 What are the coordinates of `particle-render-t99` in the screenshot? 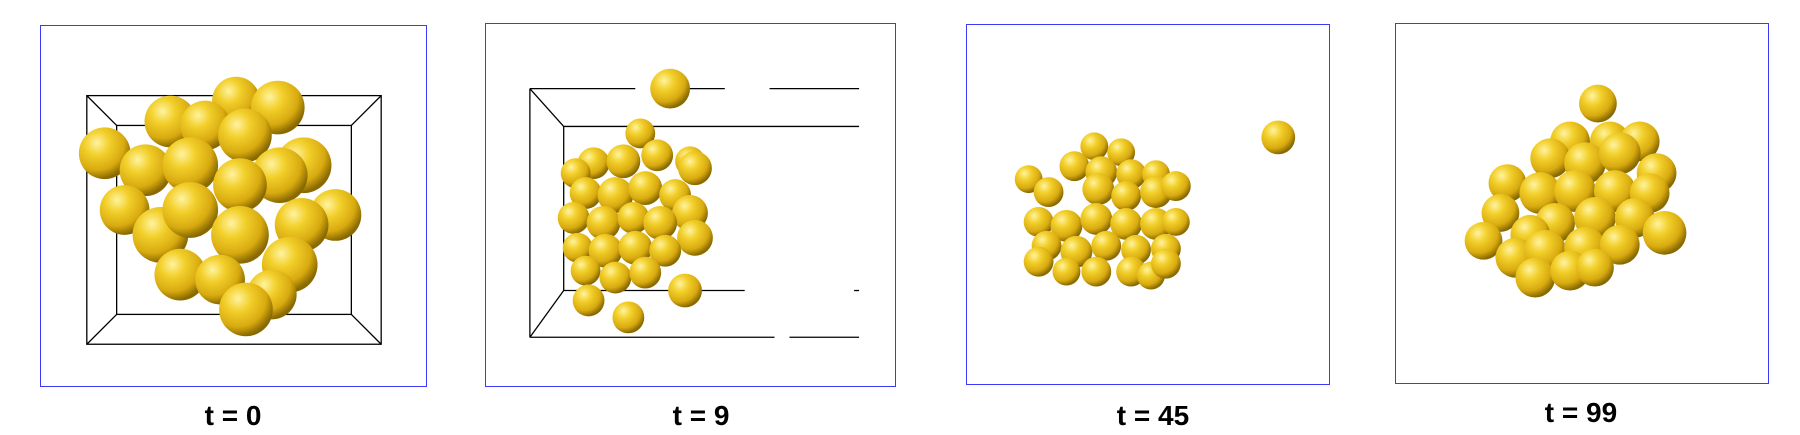 It's located at (1575, 191).